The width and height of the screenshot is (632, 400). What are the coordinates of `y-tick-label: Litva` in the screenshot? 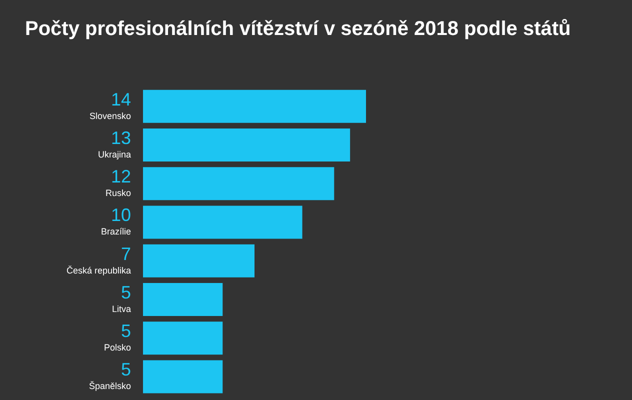 It's located at (121, 309).